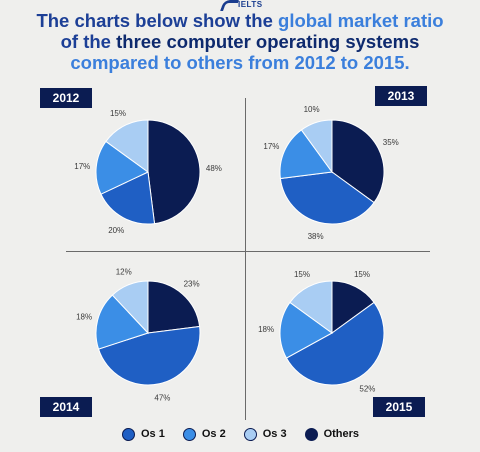  What do you see at coordinates (248, 251) in the screenshot?
I see `quadrant-divider-horizontal` at bounding box center [248, 251].